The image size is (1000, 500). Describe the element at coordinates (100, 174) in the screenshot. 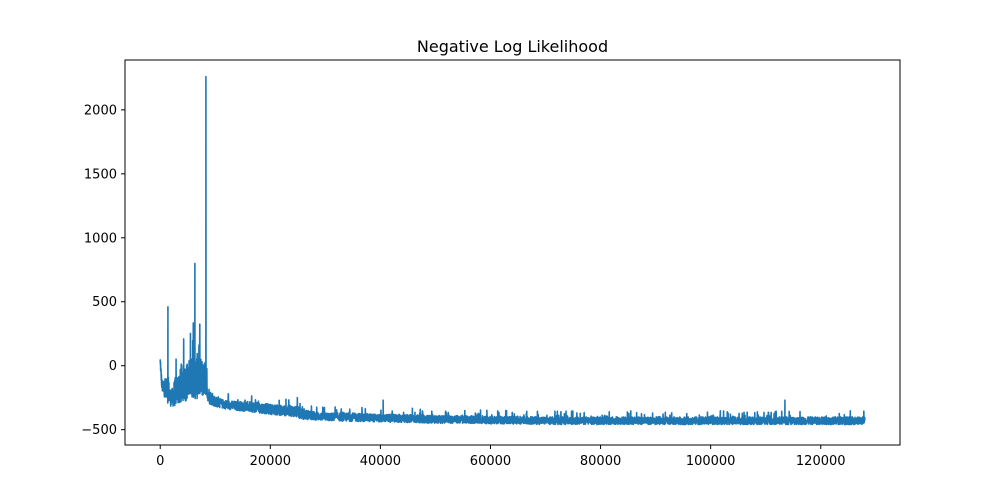

I see `y-tick-label: 1500` at that location.